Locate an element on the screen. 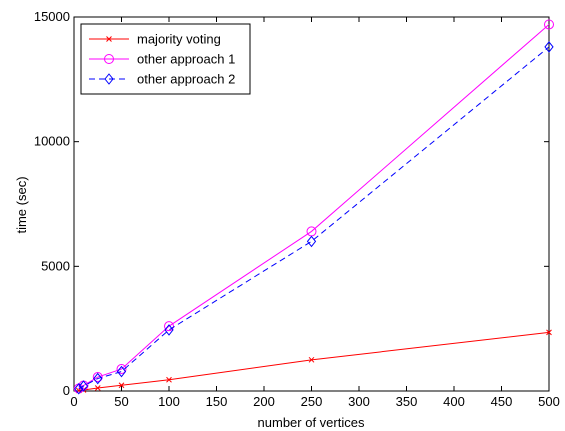  legend-item: other approach 1 is located at coordinates (162, 59).